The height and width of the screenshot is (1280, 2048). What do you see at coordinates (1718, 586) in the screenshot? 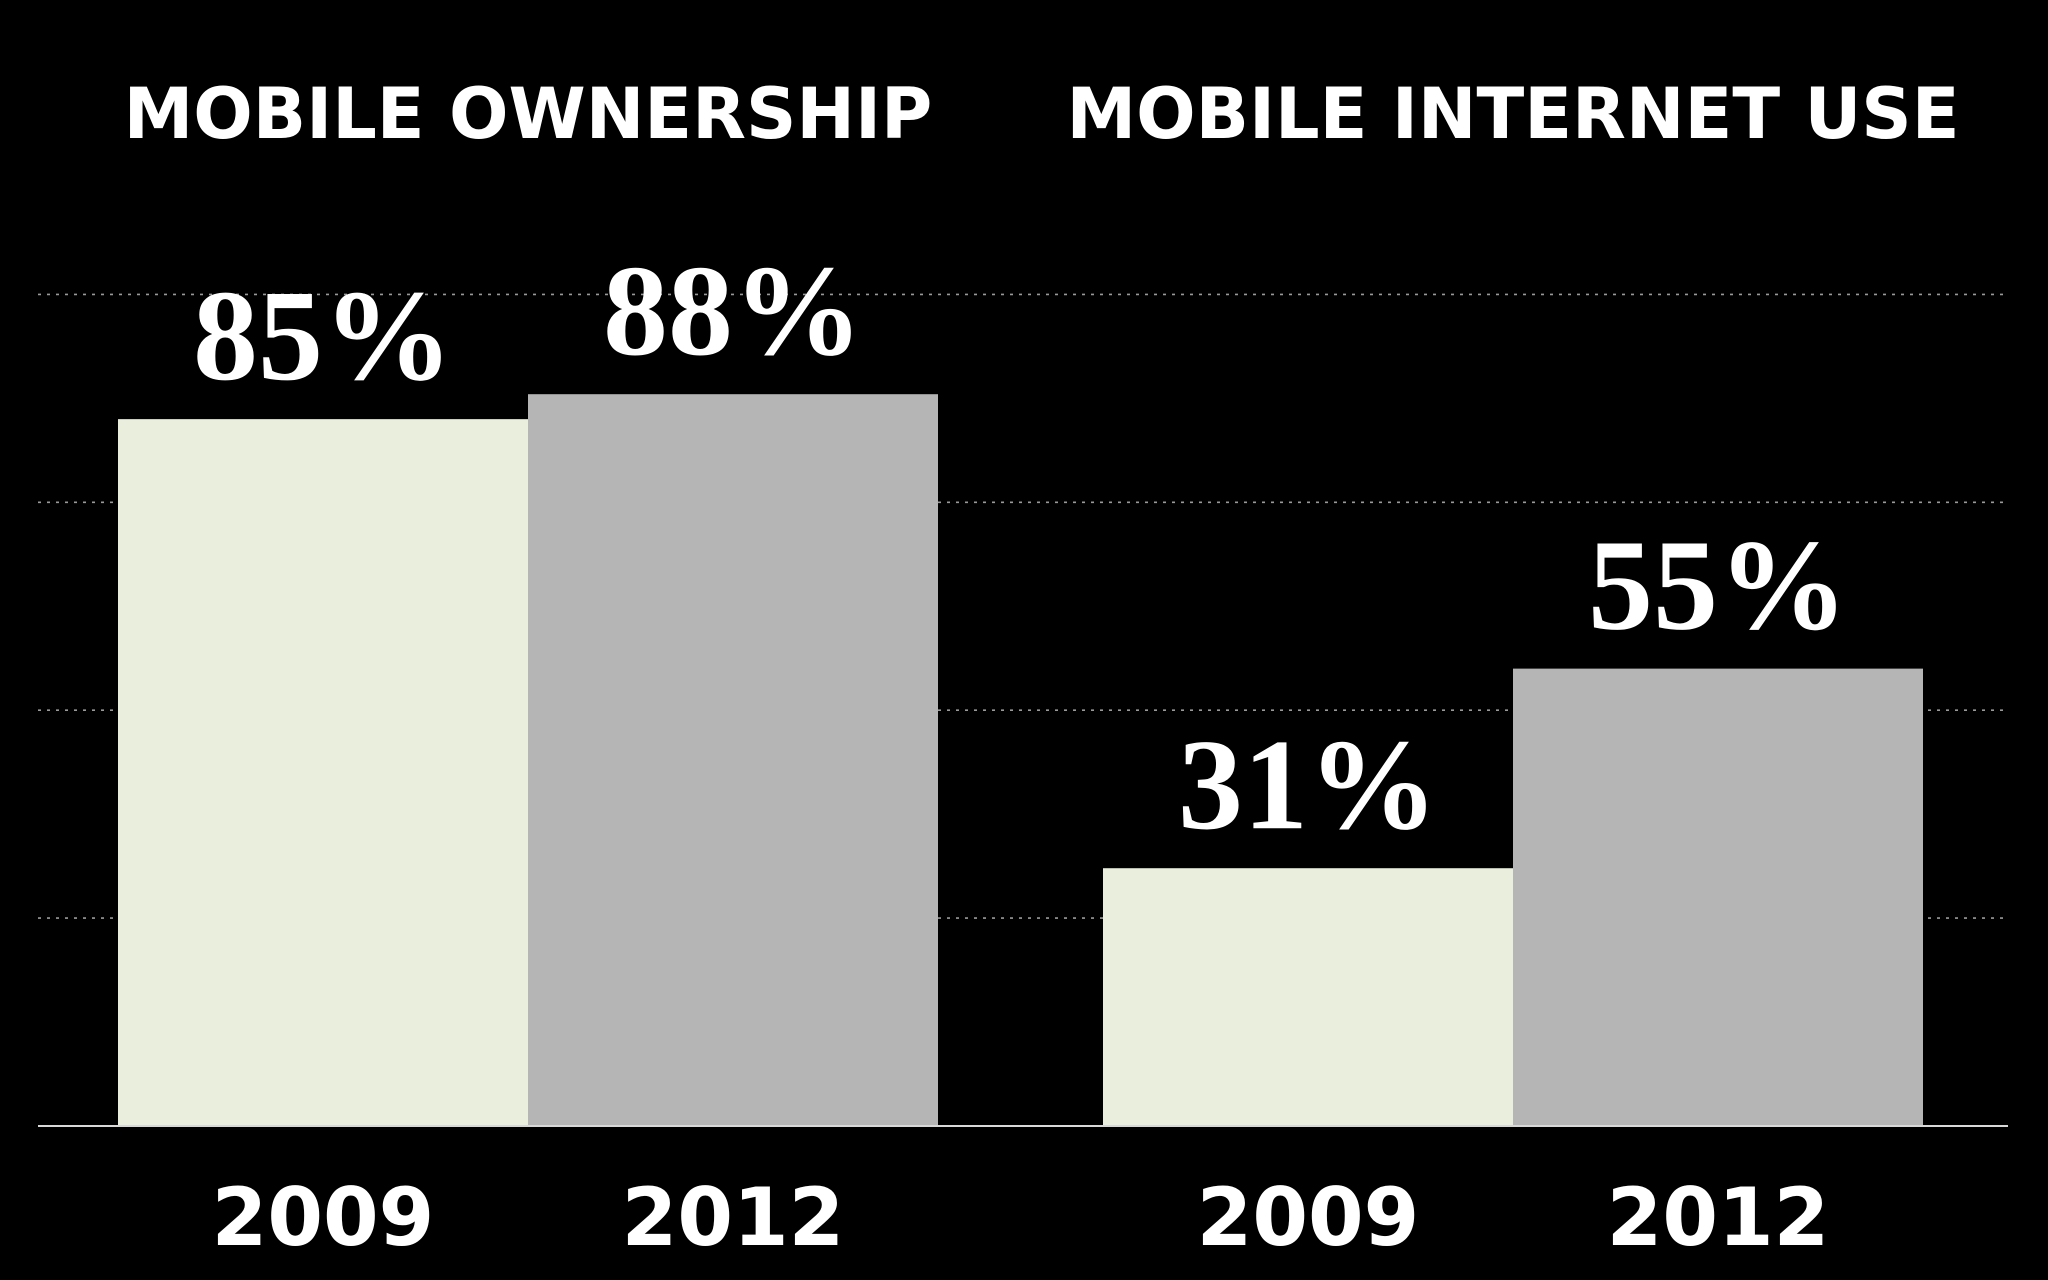
I see `data-label: 55%` at bounding box center [1718, 586].